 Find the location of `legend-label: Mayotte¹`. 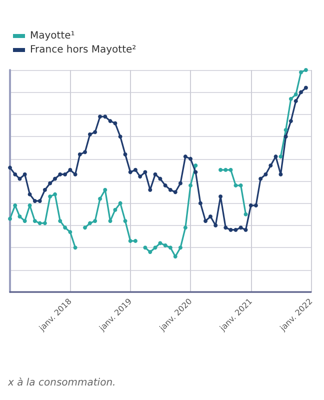

legend-label: Mayotte¹ is located at coordinates (52, 36).